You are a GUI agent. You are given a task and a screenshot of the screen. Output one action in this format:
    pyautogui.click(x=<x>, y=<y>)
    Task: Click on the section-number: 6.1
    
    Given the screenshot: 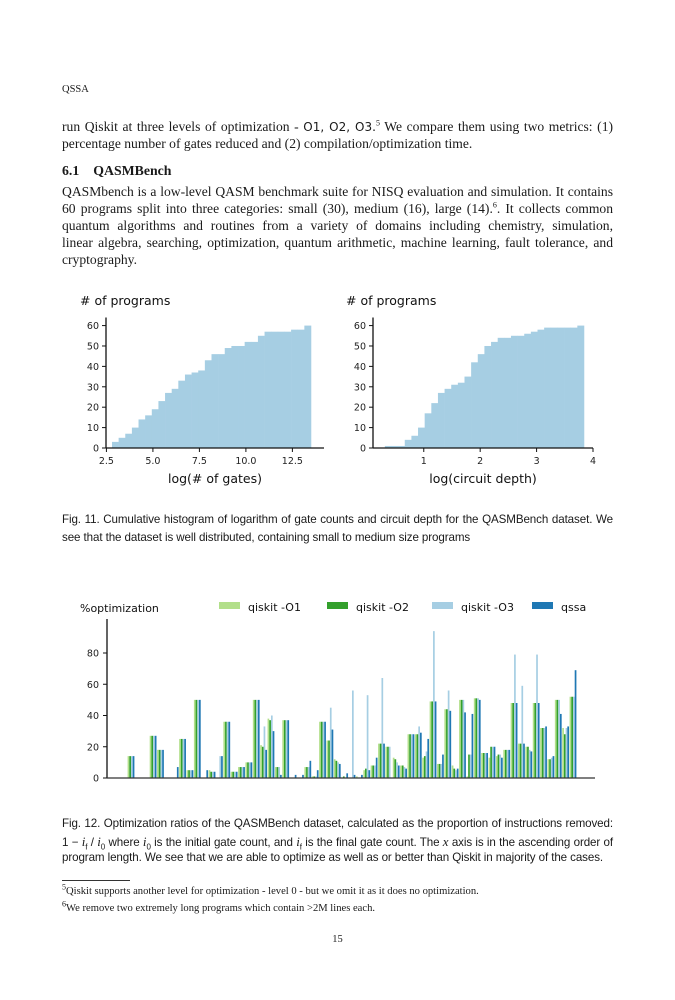 What is the action you would take?
    pyautogui.click(x=71, y=170)
    